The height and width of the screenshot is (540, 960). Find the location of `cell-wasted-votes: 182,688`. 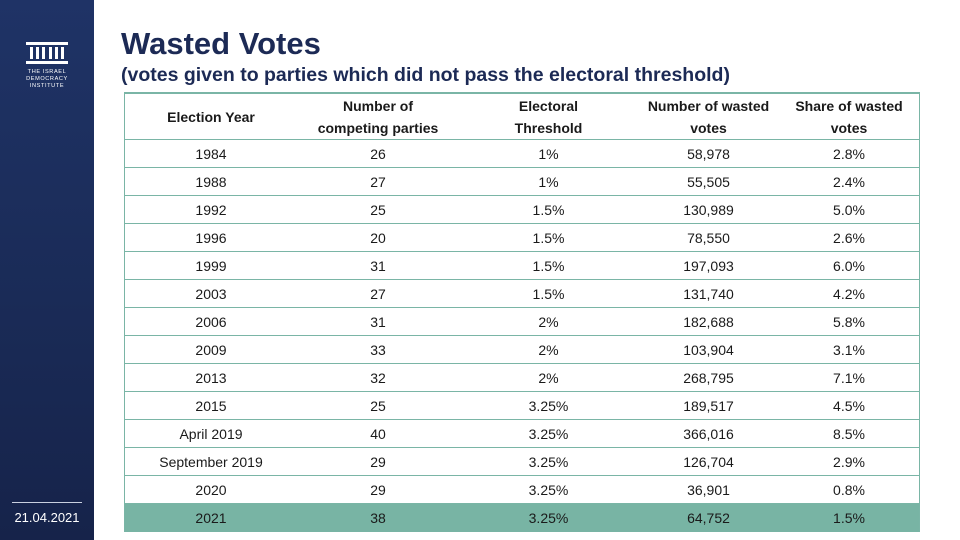

cell-wasted-votes: 182,688 is located at coordinates (708, 321).